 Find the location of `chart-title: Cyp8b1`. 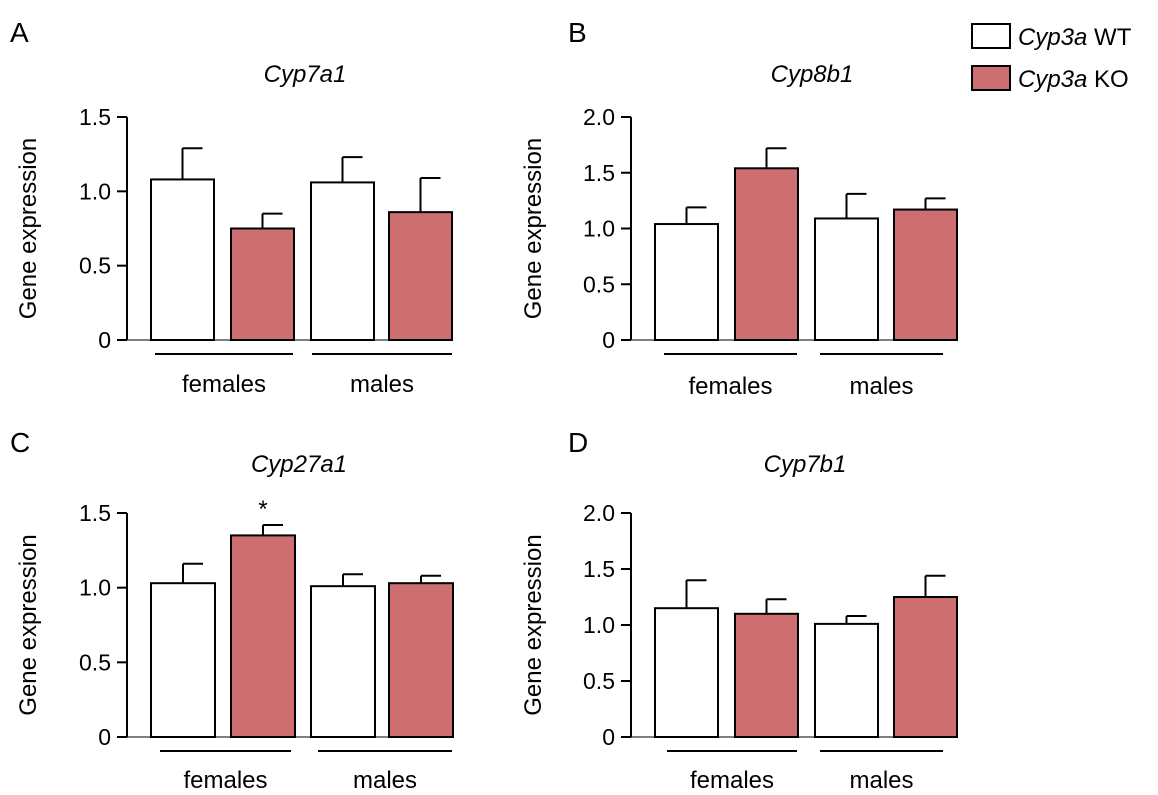

chart-title: Cyp8b1 is located at coordinates (812, 74).